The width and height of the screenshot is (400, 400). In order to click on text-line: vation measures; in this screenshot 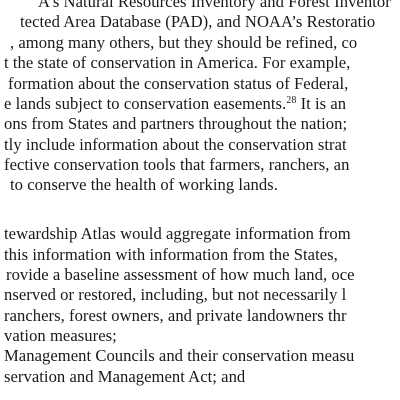, I will do `click(60, 335)`.